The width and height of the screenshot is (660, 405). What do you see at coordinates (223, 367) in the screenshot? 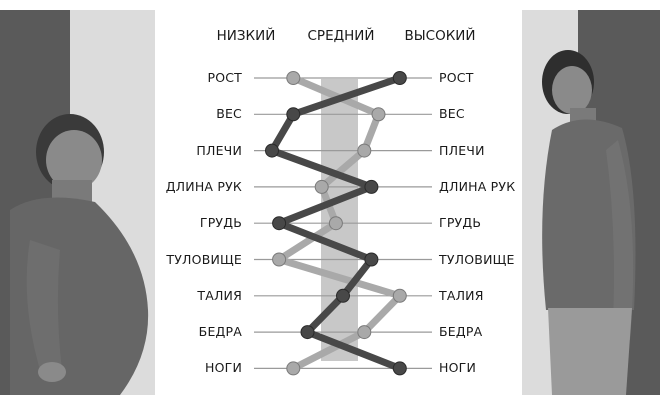
I see `row-label-left-legs: НОГИ` at bounding box center [223, 367].